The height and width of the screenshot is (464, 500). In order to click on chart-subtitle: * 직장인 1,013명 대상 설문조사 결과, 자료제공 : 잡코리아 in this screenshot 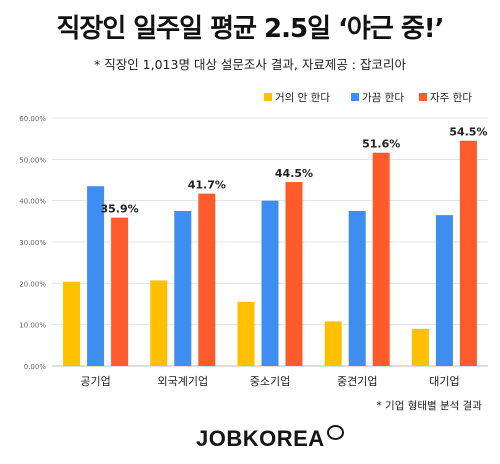, I will do `click(249, 64)`.